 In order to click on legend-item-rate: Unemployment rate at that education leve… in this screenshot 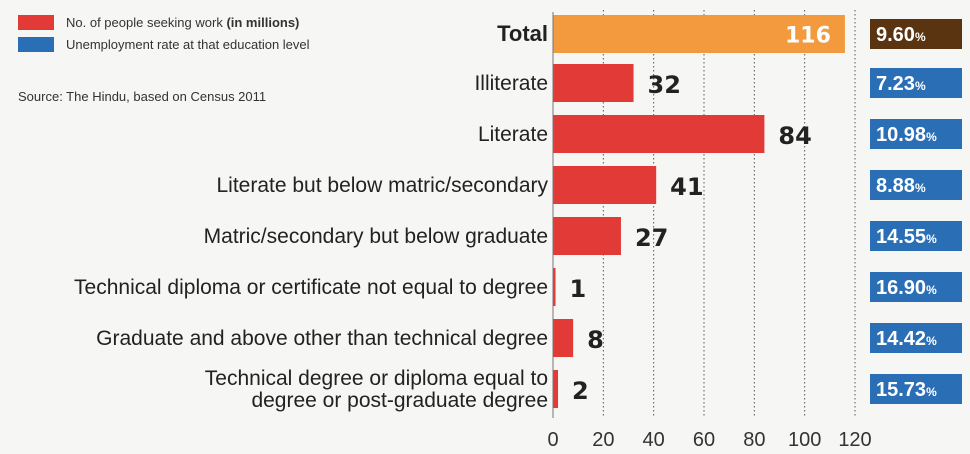, I will do `click(164, 44)`.